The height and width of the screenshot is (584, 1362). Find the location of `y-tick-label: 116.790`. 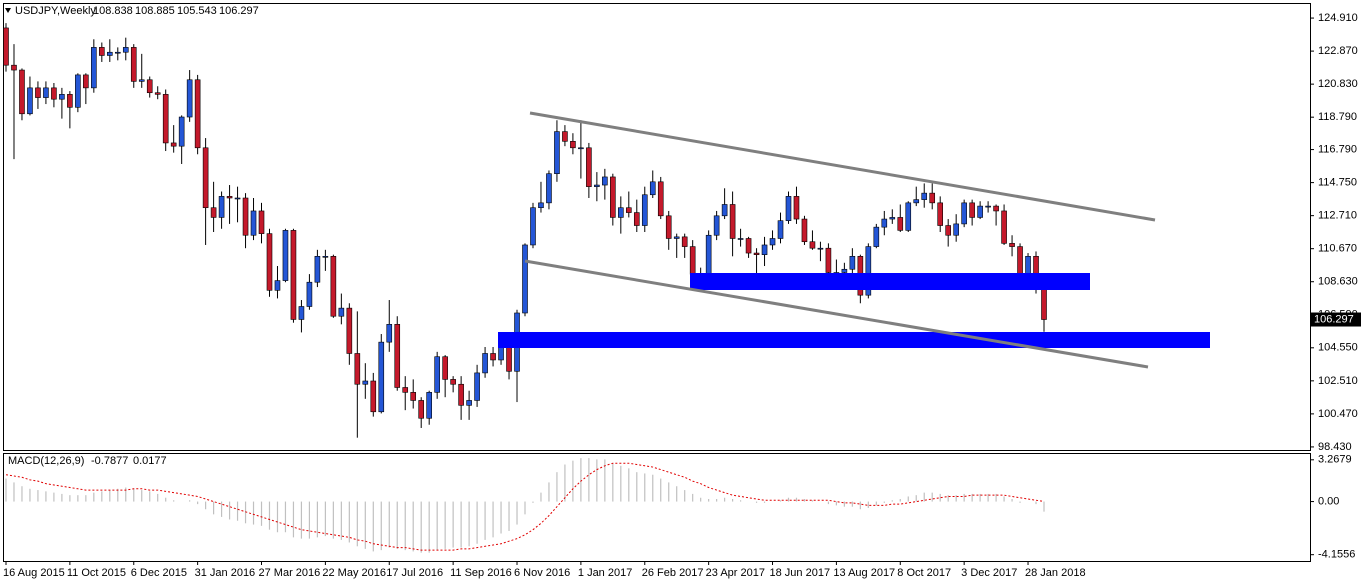

y-tick-label: 116.790 is located at coordinates (1337, 149).